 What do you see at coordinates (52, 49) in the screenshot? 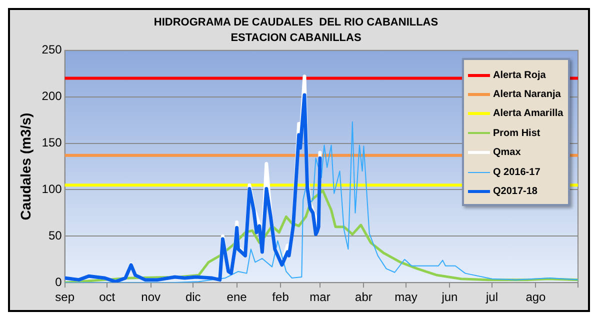
I see `y-tick-label: 250` at bounding box center [52, 49].